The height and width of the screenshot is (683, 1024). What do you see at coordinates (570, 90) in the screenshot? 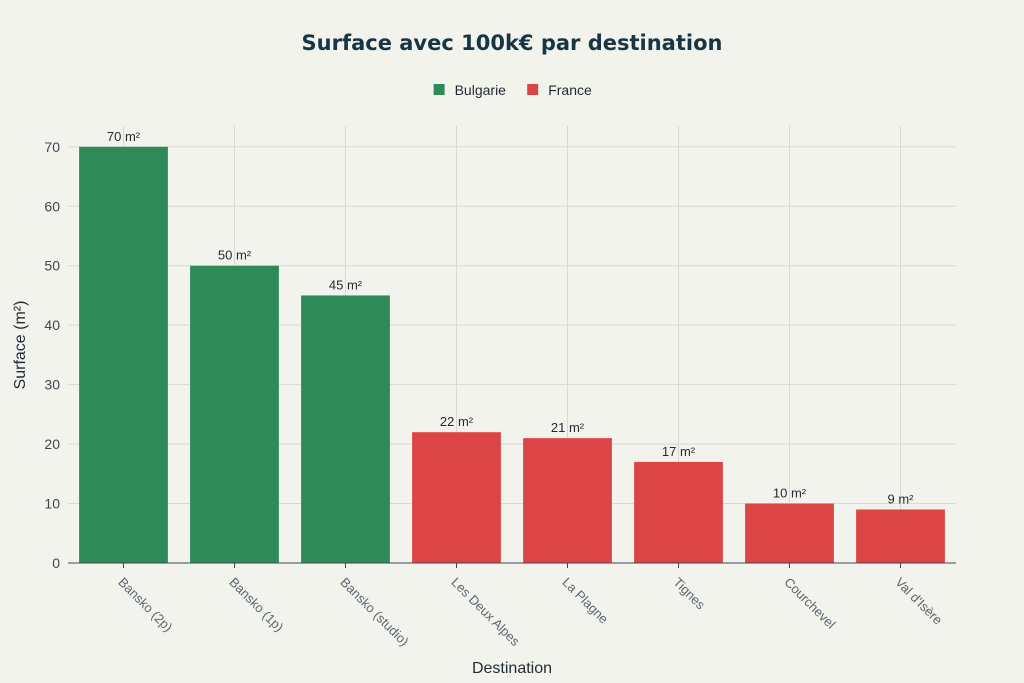
I see `legend-label-france: France` at bounding box center [570, 90].